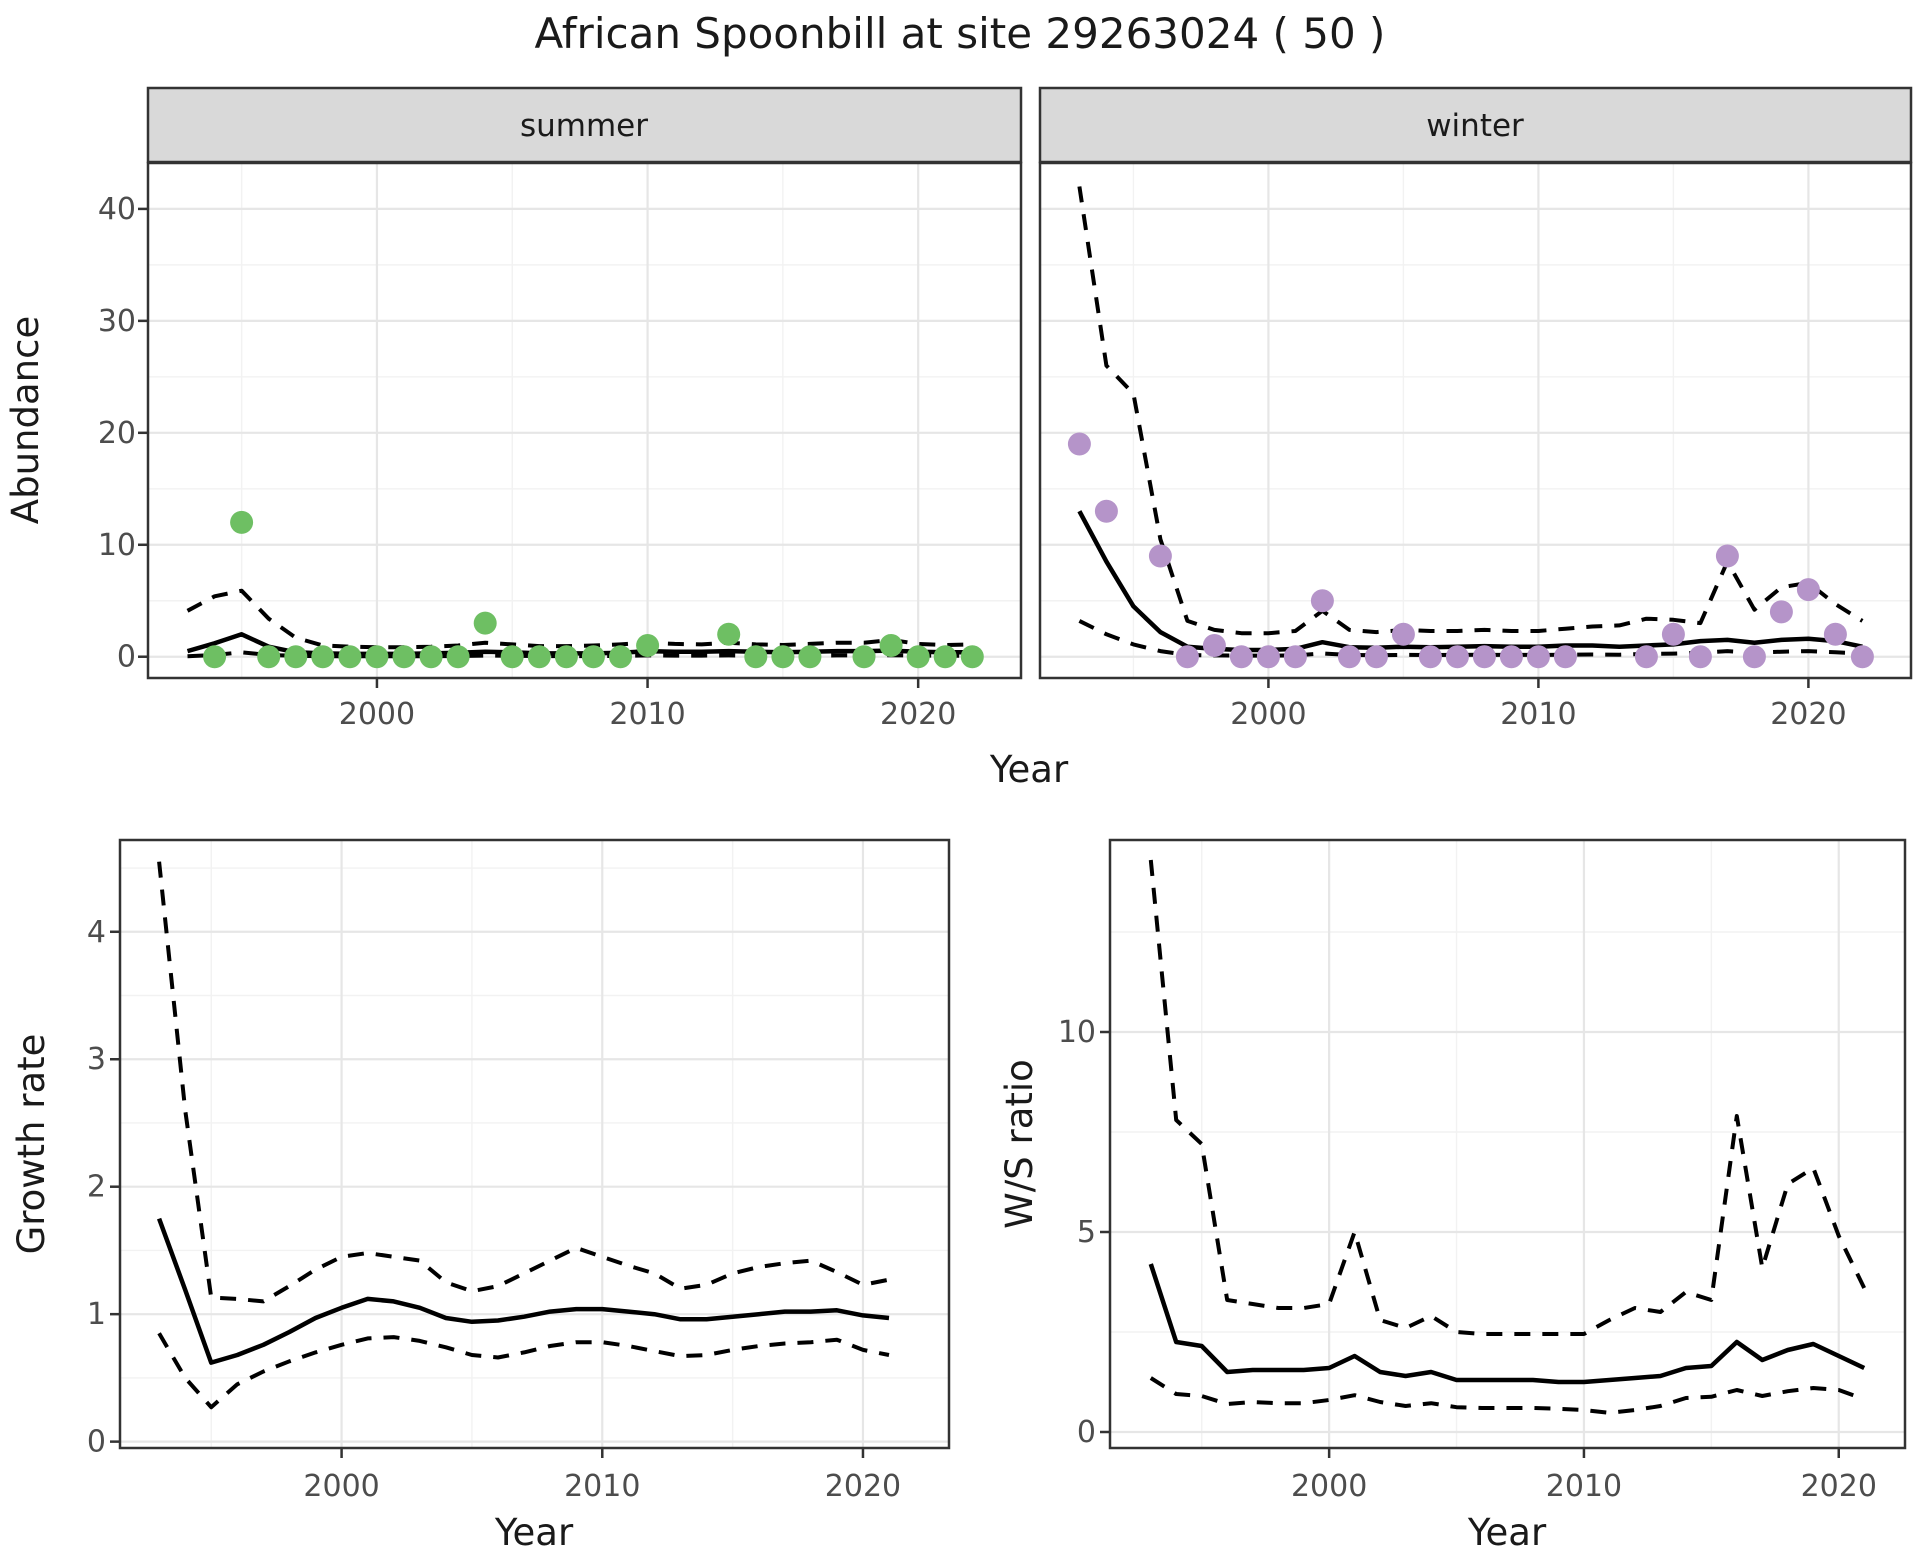 Image resolution: width=1920 pixels, height=1560 pixels. Describe the element at coordinates (117, 433) in the screenshot. I see `y-tick-label: 20` at that location.